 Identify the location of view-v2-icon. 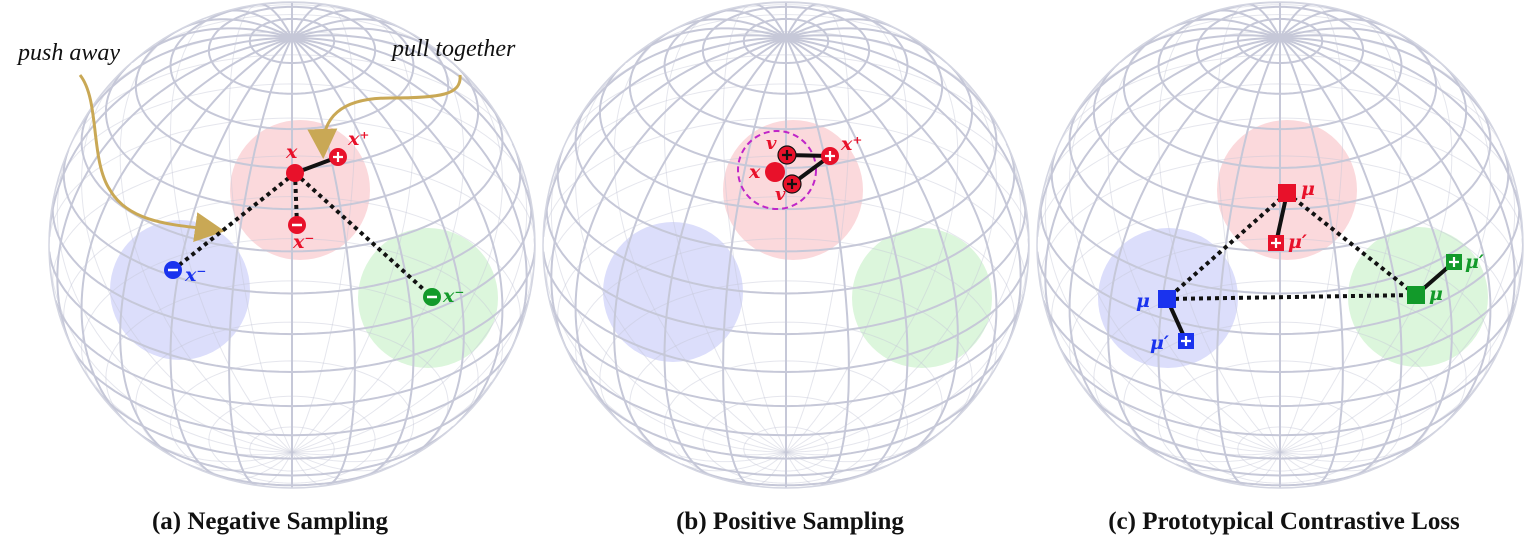
(792, 184).